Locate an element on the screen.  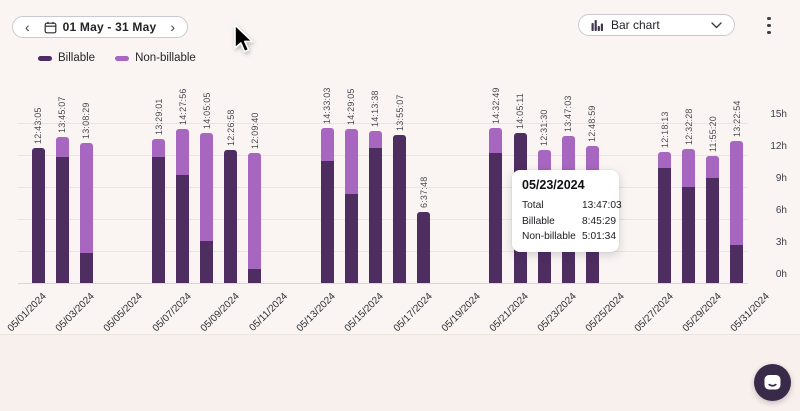
bar-05/30/2024 is located at coordinates (737, 211).